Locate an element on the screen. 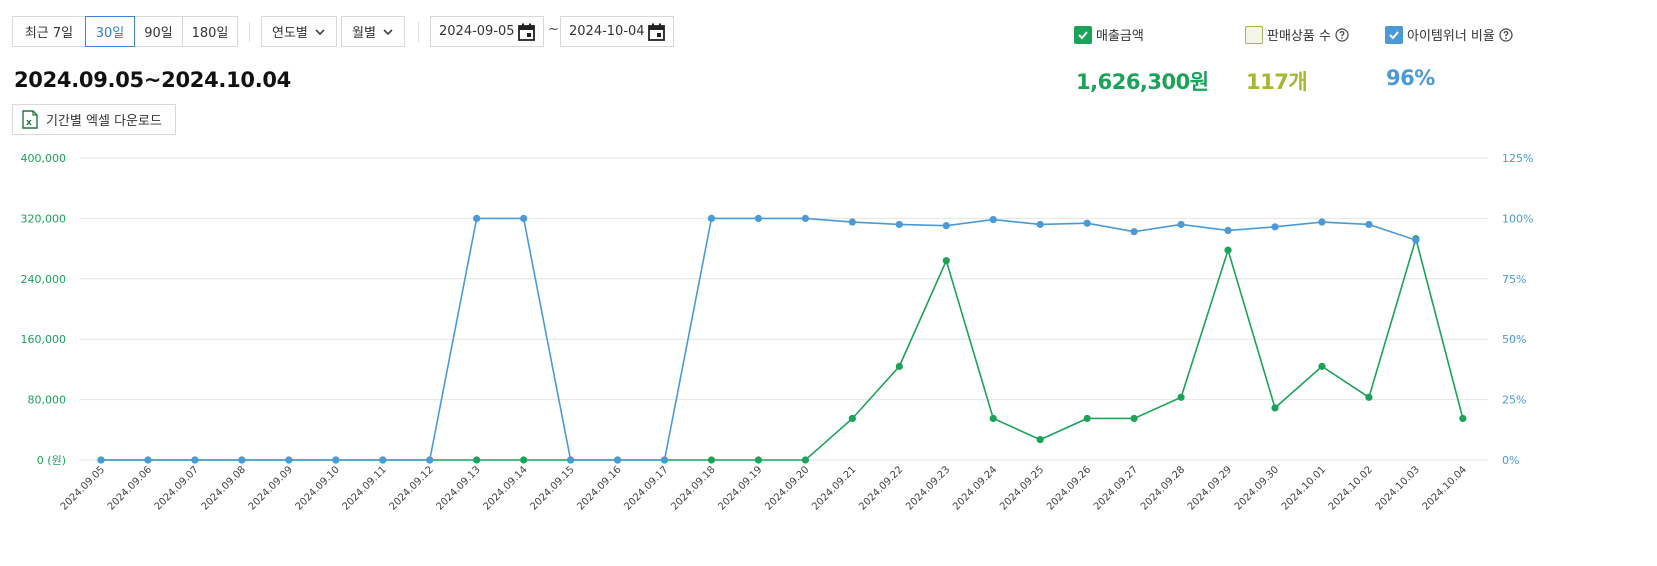 This screenshot has height=566, width=1657. x-tick-label: 2024.09.24 is located at coordinates (975, 488).